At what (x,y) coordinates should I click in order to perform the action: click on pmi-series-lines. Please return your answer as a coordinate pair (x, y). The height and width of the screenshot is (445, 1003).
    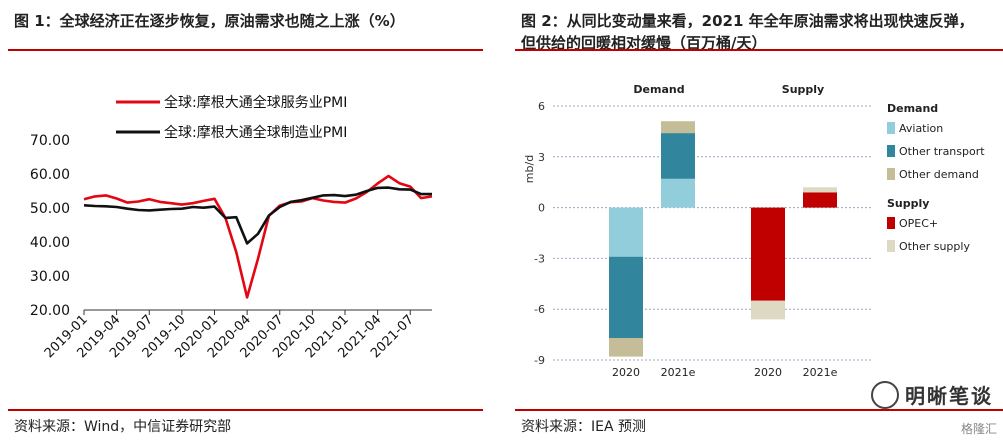
    Looking at the image, I should click on (258, 236).